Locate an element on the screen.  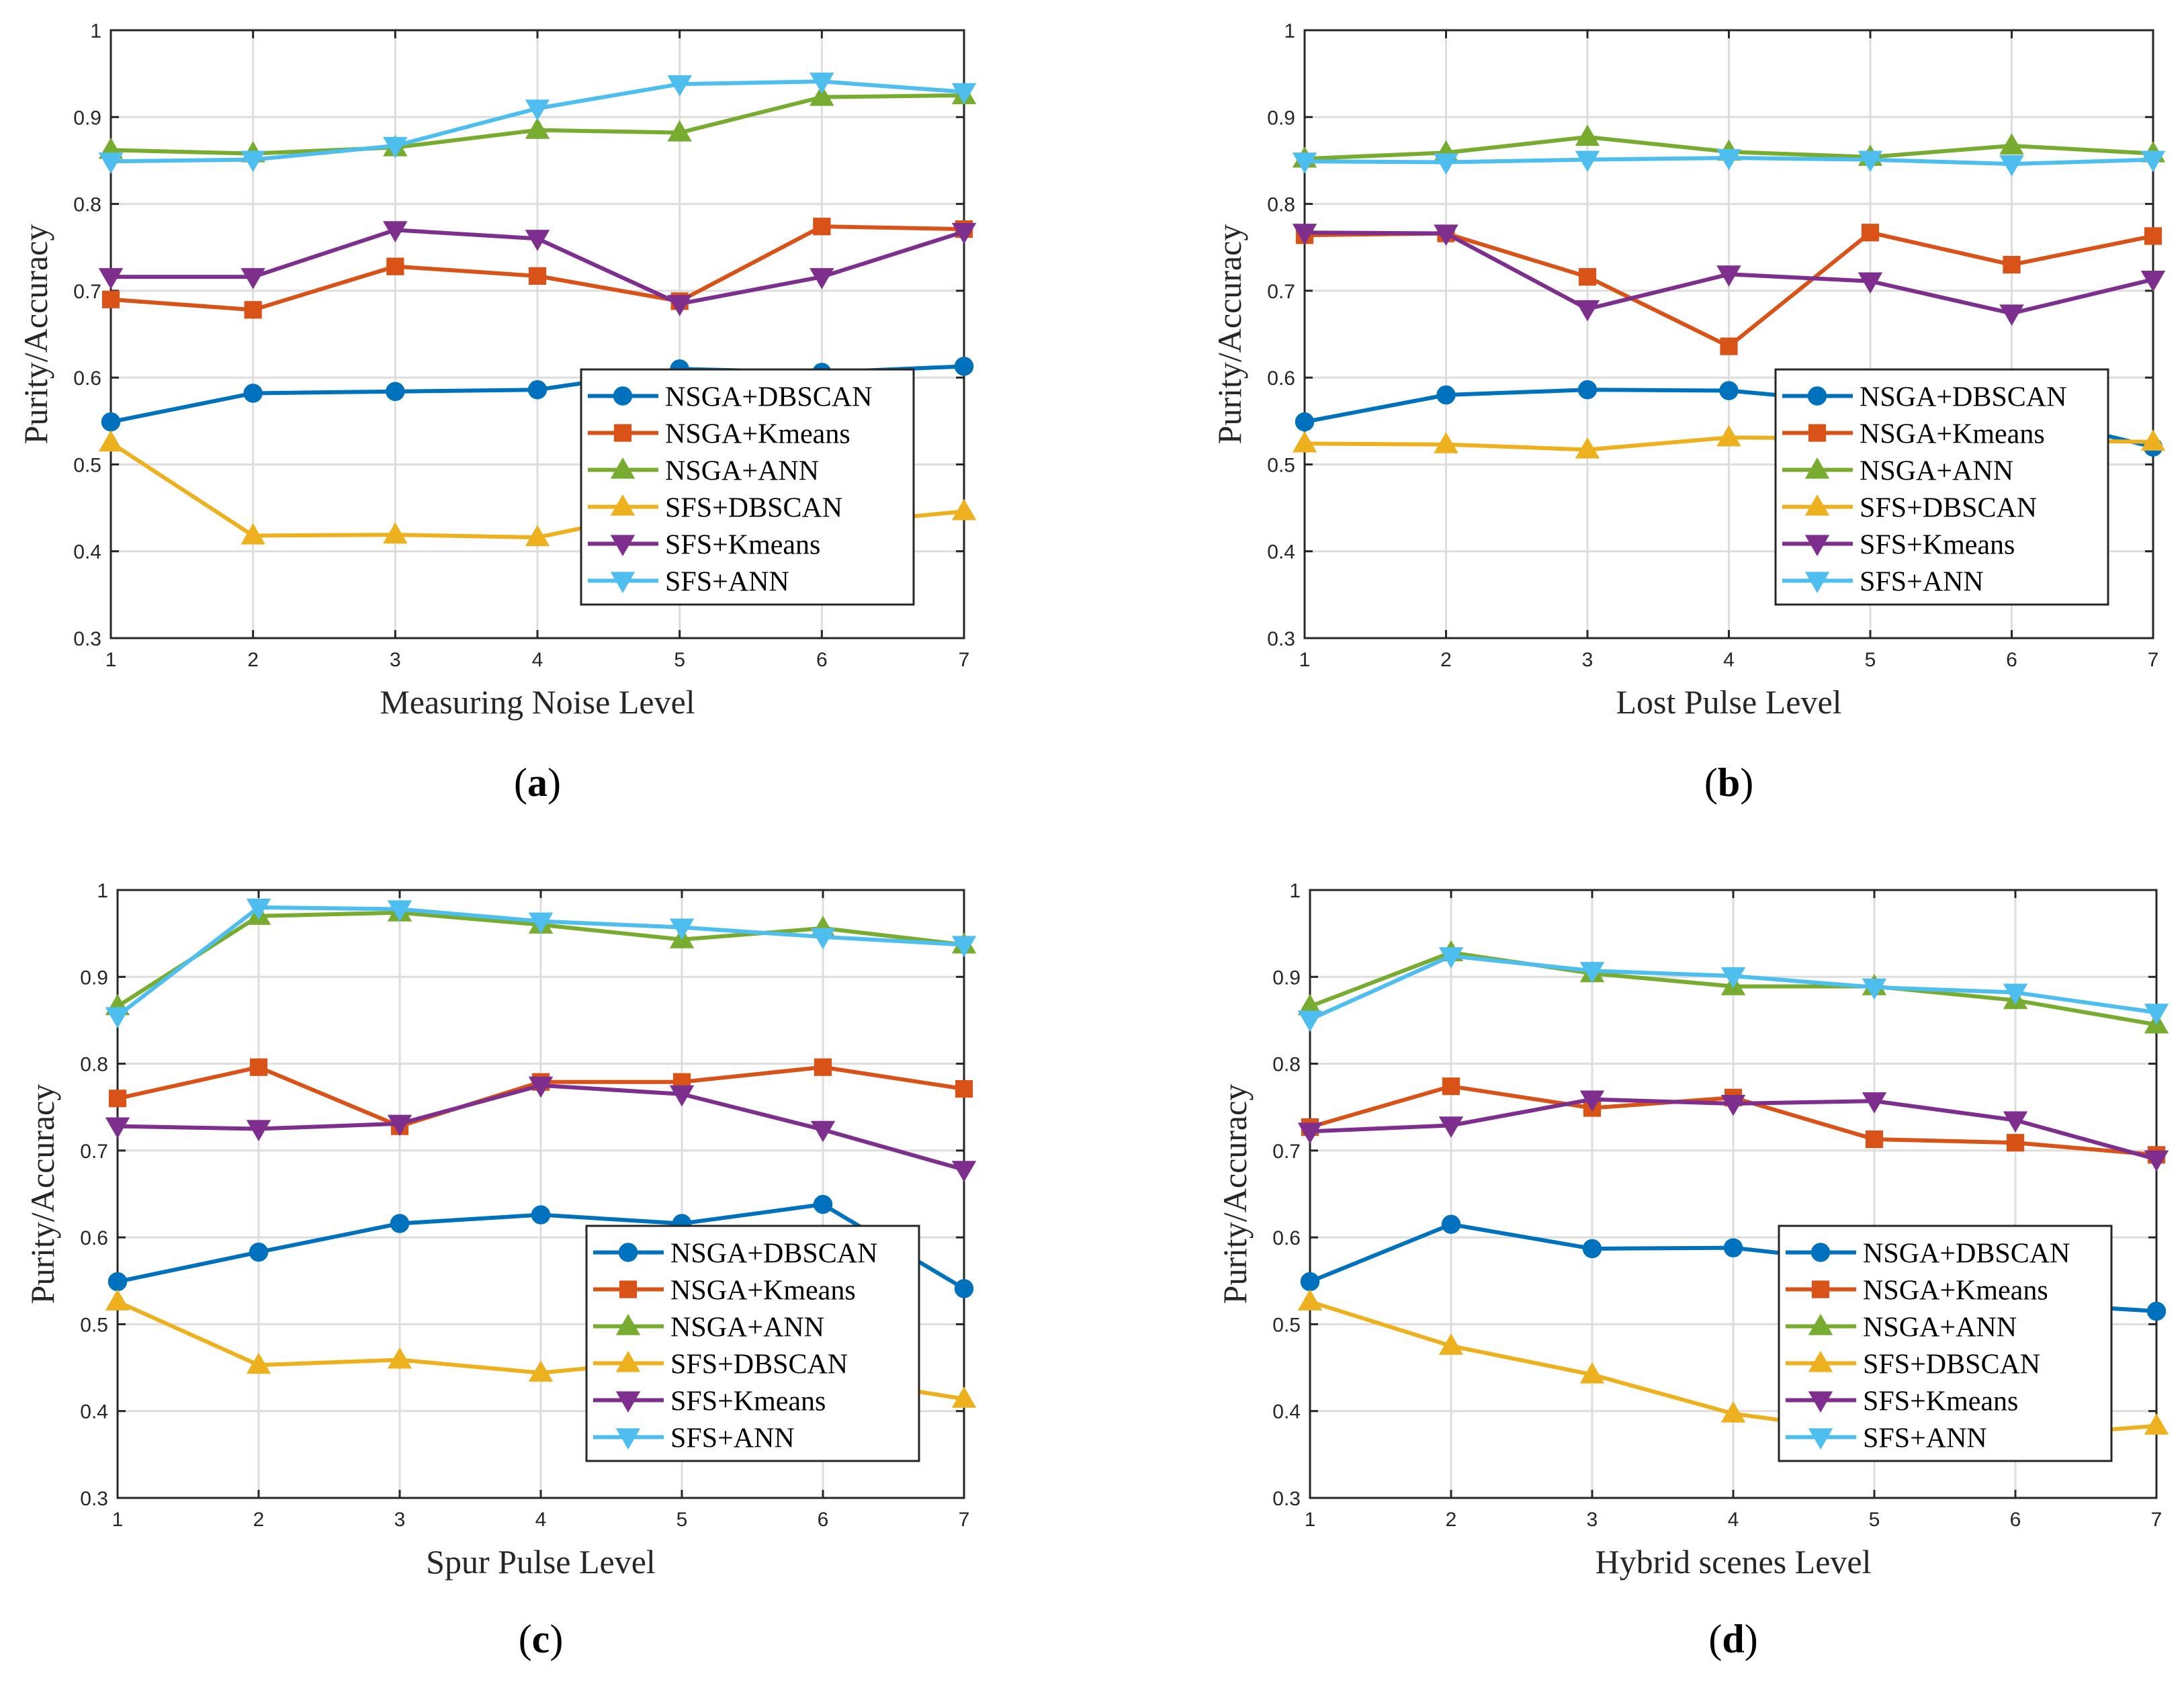
panel-caption-part: c is located at coordinates (541, 1639).